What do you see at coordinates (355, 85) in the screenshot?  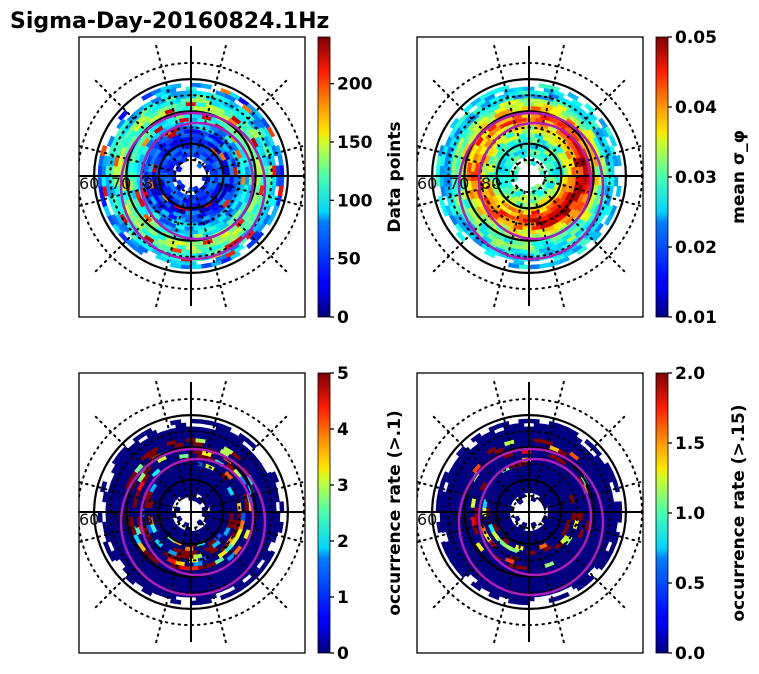 I see `colorbar-tick-label: 200` at bounding box center [355, 85].